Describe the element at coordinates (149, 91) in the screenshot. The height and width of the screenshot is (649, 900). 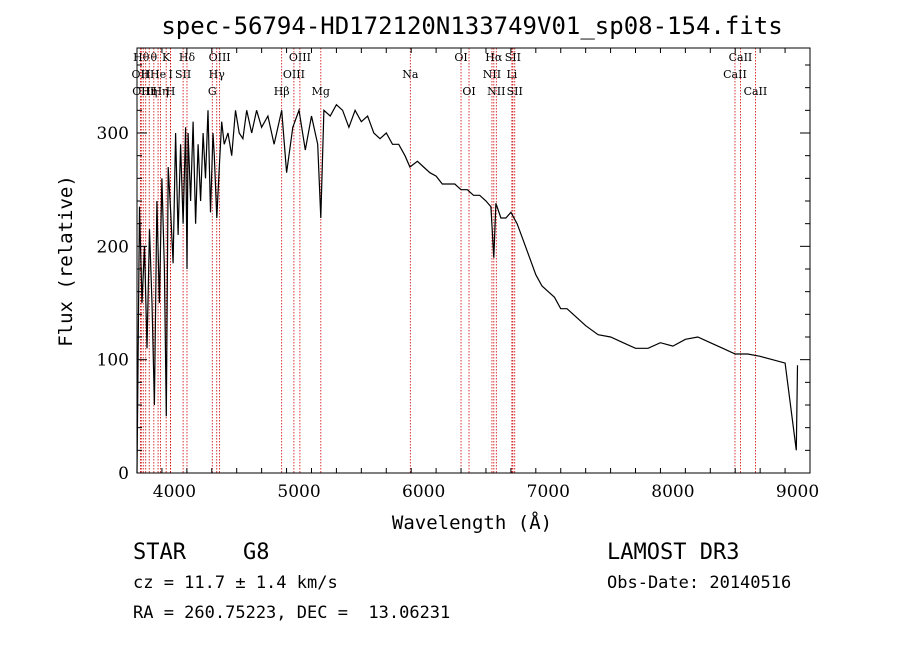
I see `line-label-4: Hη` at that location.